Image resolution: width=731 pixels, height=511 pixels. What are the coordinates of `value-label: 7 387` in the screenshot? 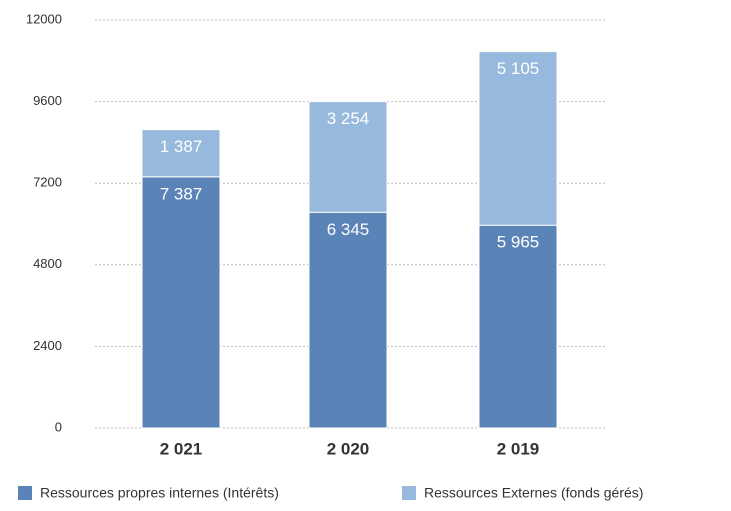 It's located at (181, 193).